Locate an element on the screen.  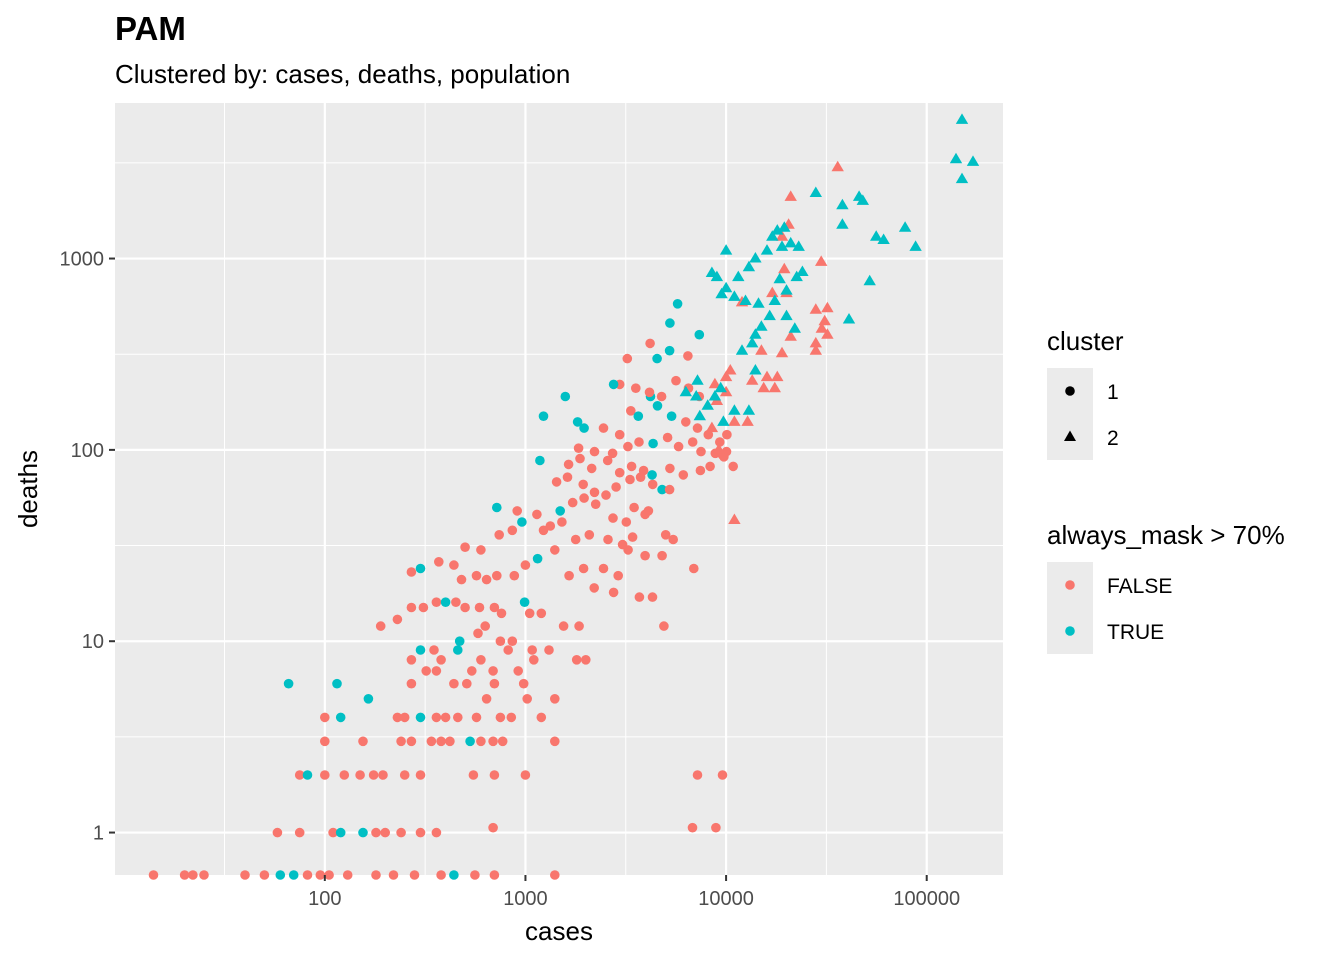
y-tick-label: 1 is located at coordinates (98, 834).